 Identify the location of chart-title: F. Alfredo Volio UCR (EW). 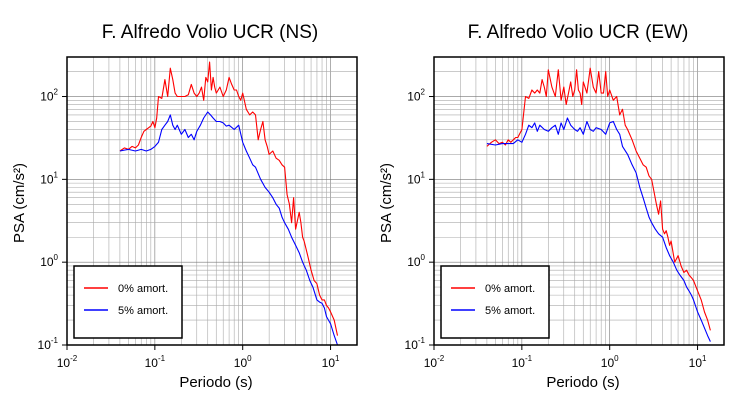
(578, 32).